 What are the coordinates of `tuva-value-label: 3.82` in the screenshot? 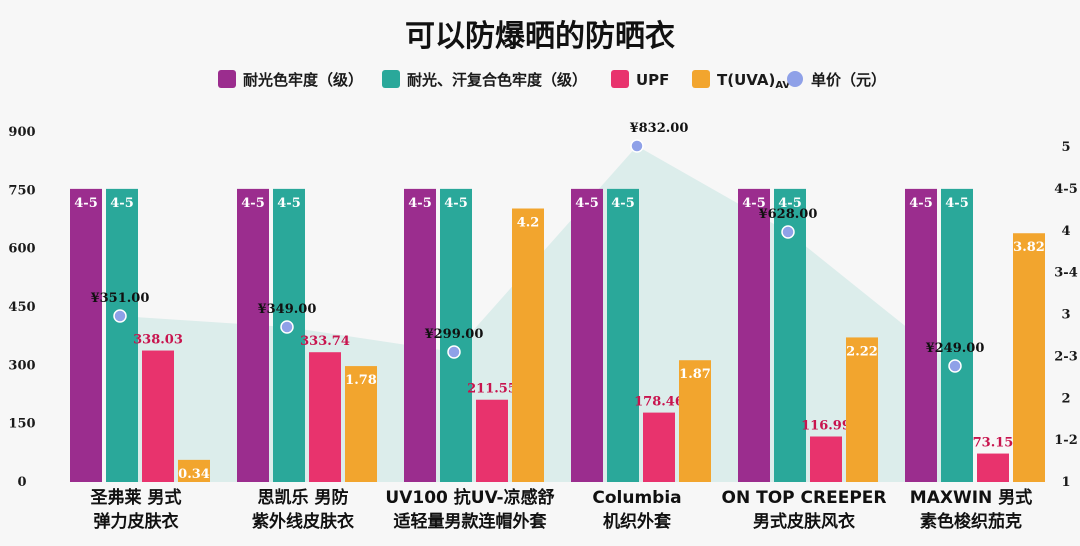 It's located at (1029, 247).